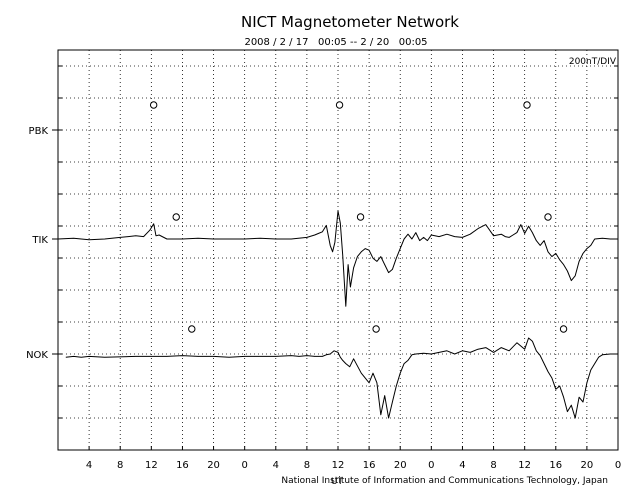 Image resolution: width=640 pixels, height=500 pixels. I want to click on station-label-nok: NOK, so click(37, 355).